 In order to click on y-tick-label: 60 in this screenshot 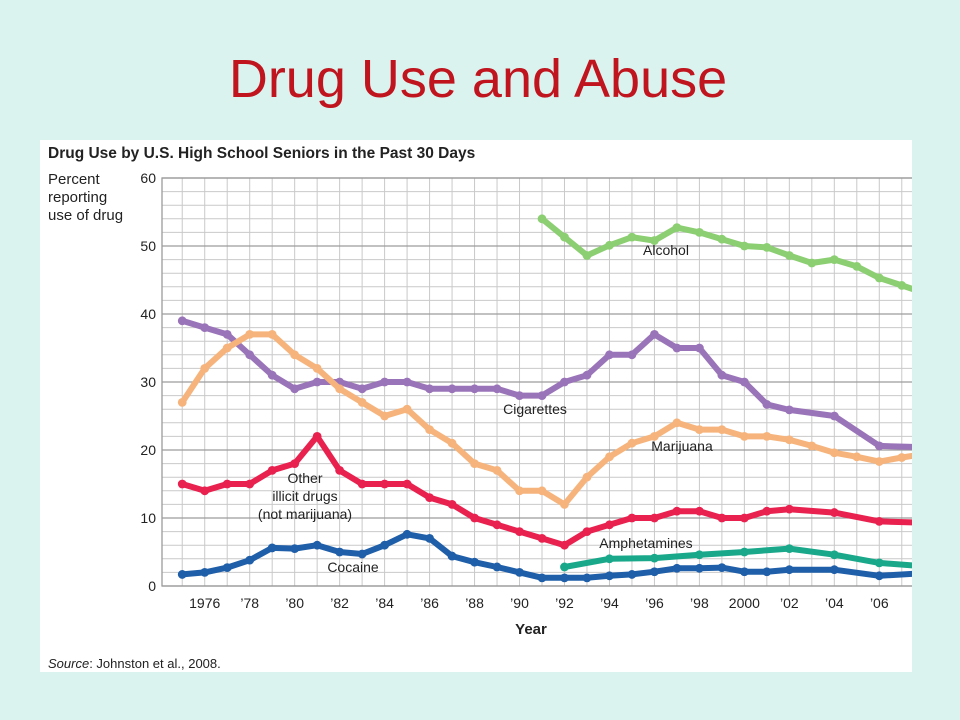, I will do `click(148, 178)`.